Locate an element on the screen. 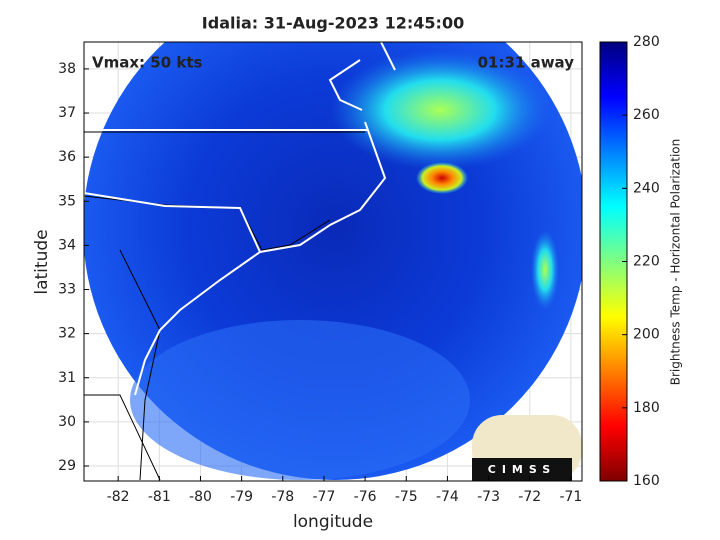 The image size is (720, 540). x-tick-label: -73 is located at coordinates (488, 497).